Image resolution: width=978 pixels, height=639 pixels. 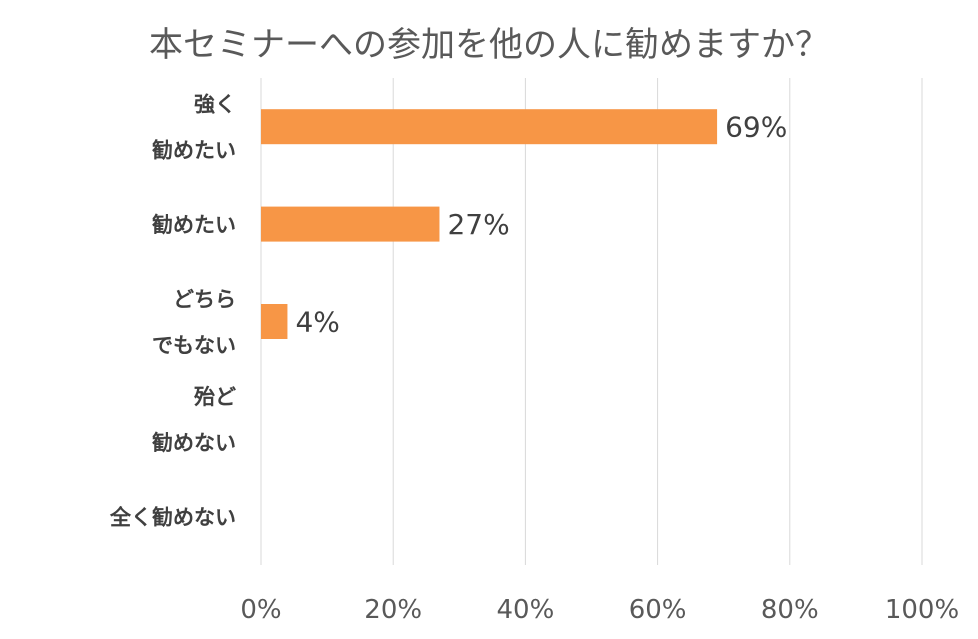 I want to click on category-label: 勧めない, so click(x=193, y=443).